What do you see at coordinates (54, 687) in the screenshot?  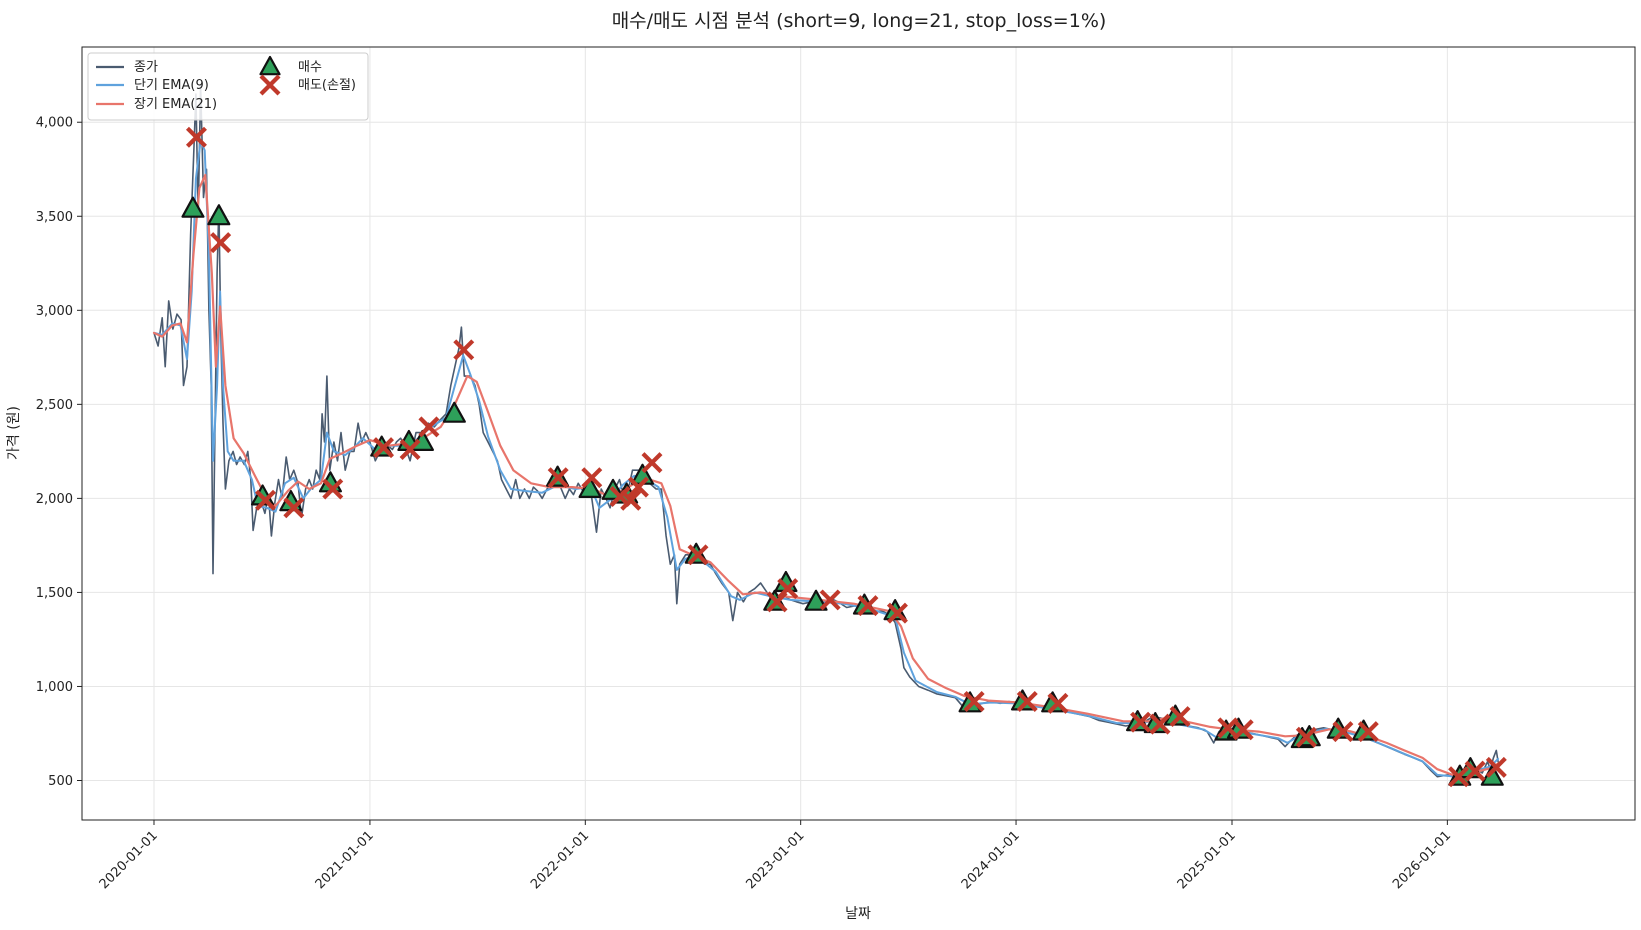 I see `y-tick-label: 1,000` at bounding box center [54, 687].